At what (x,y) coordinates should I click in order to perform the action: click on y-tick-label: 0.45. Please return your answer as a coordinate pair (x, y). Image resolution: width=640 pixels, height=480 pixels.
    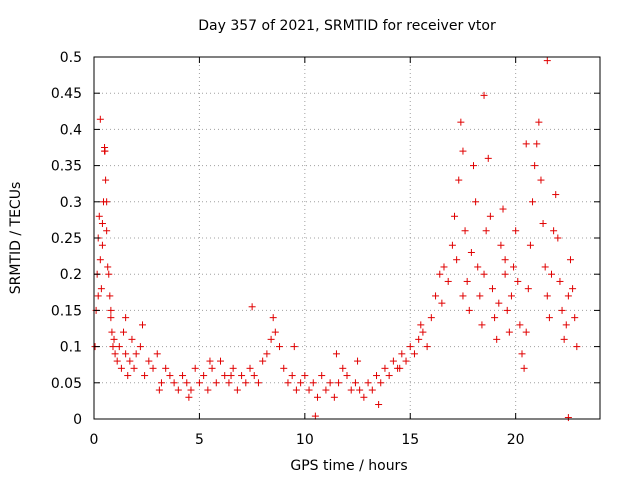
    Looking at the image, I should click on (66, 94).